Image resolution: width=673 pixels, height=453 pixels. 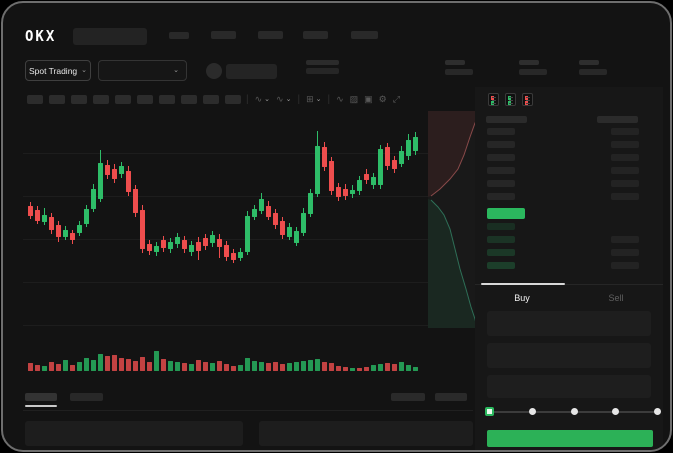 What do you see at coordinates (569, 284) in the screenshot?
I see `tabs-divider` at bounding box center [569, 284].